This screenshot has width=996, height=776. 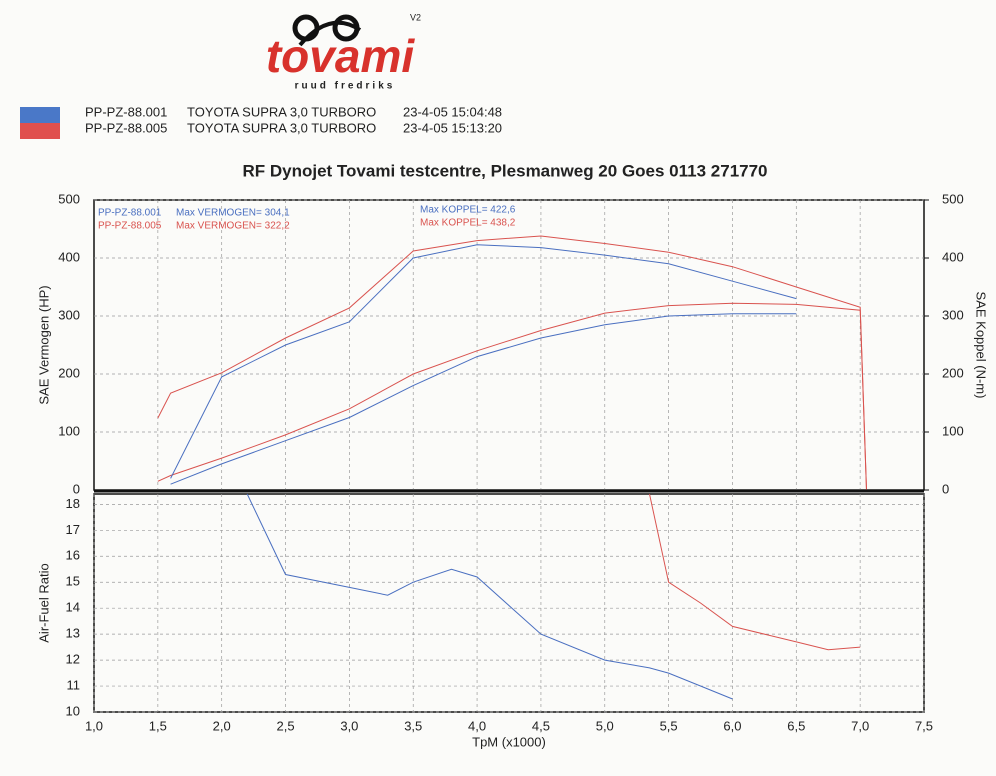 What do you see at coordinates (73, 659) in the screenshot?
I see `y-tick-label: 12` at bounding box center [73, 659].